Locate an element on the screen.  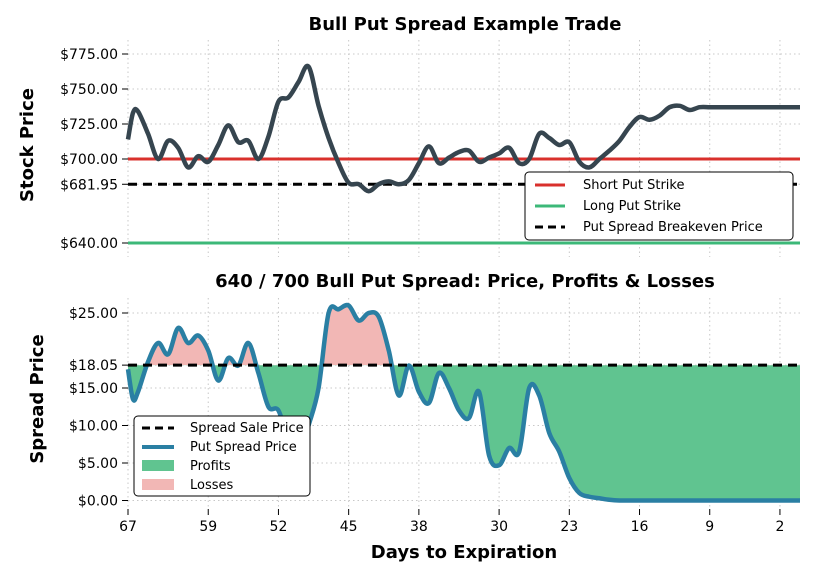
legend-losses-swatch is located at coordinates (158, 484).